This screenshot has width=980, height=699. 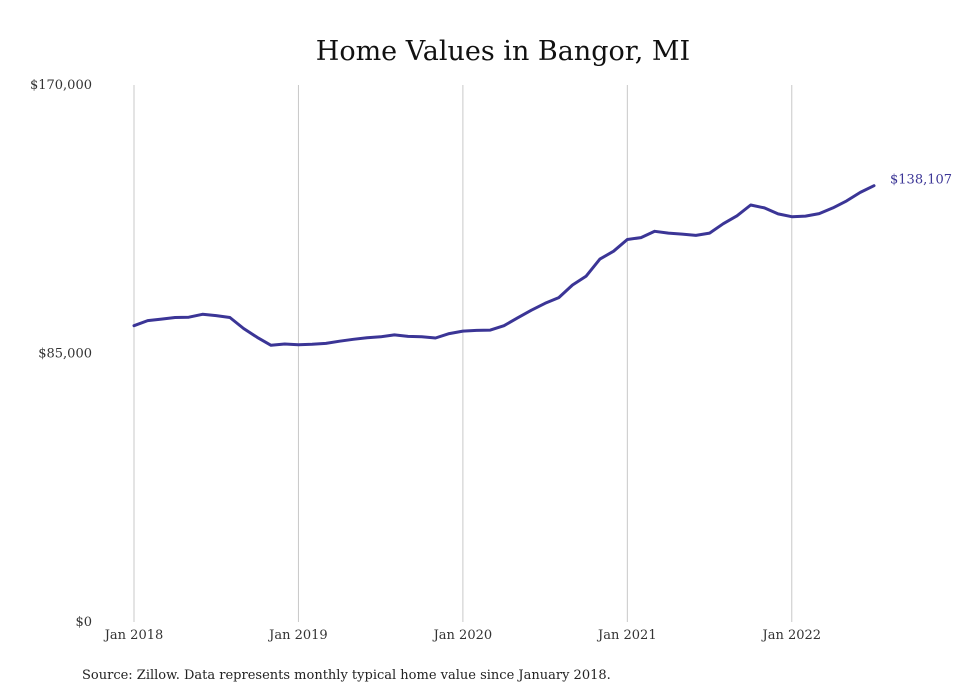 What do you see at coordinates (790, 635) in the screenshot?
I see `x-tick-label: Jan 2022` at bounding box center [790, 635].